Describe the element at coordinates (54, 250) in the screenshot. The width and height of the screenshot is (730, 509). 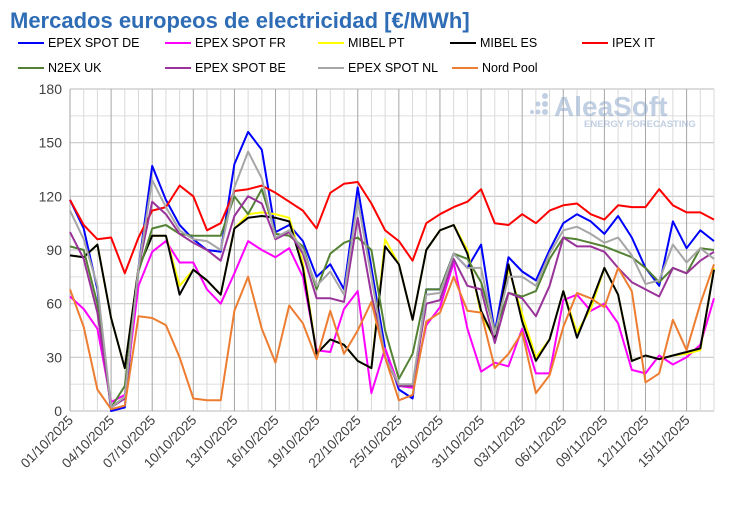
I see `y-tick-label: 90` at that location.